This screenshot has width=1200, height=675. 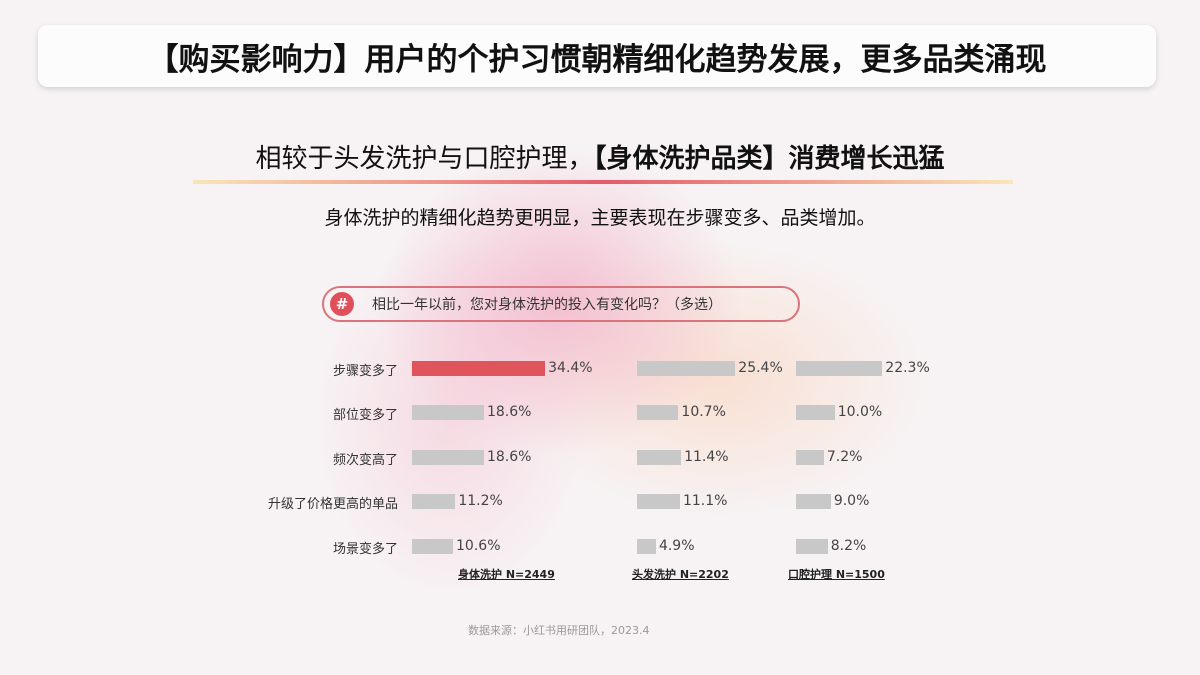 I want to click on data-label: 11.2%, so click(x=480, y=501).